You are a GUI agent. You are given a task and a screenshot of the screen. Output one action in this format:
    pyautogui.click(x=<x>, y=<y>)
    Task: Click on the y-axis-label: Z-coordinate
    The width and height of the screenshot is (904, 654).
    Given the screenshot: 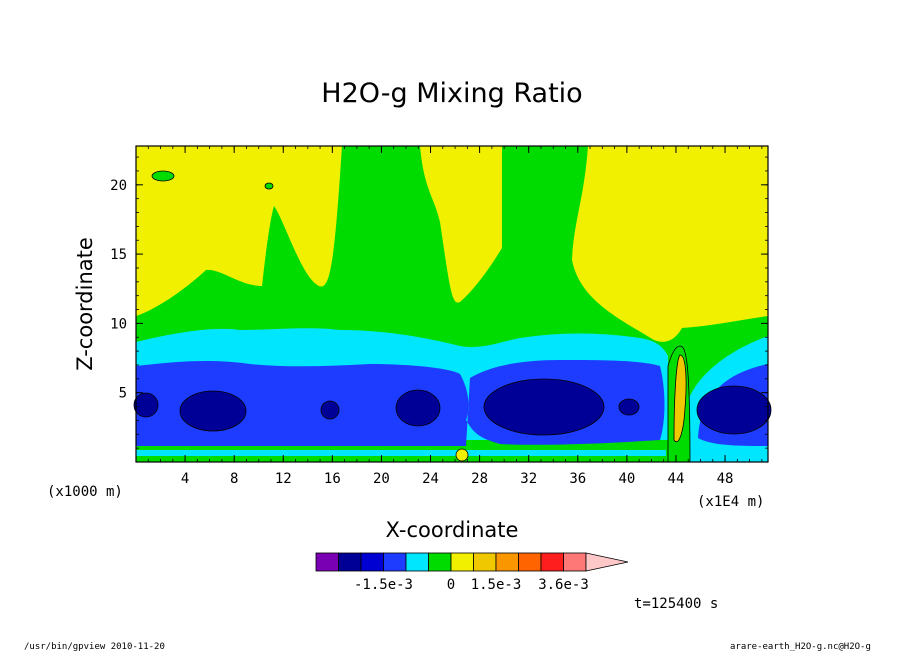 What is the action you would take?
    pyautogui.click(x=85, y=304)
    